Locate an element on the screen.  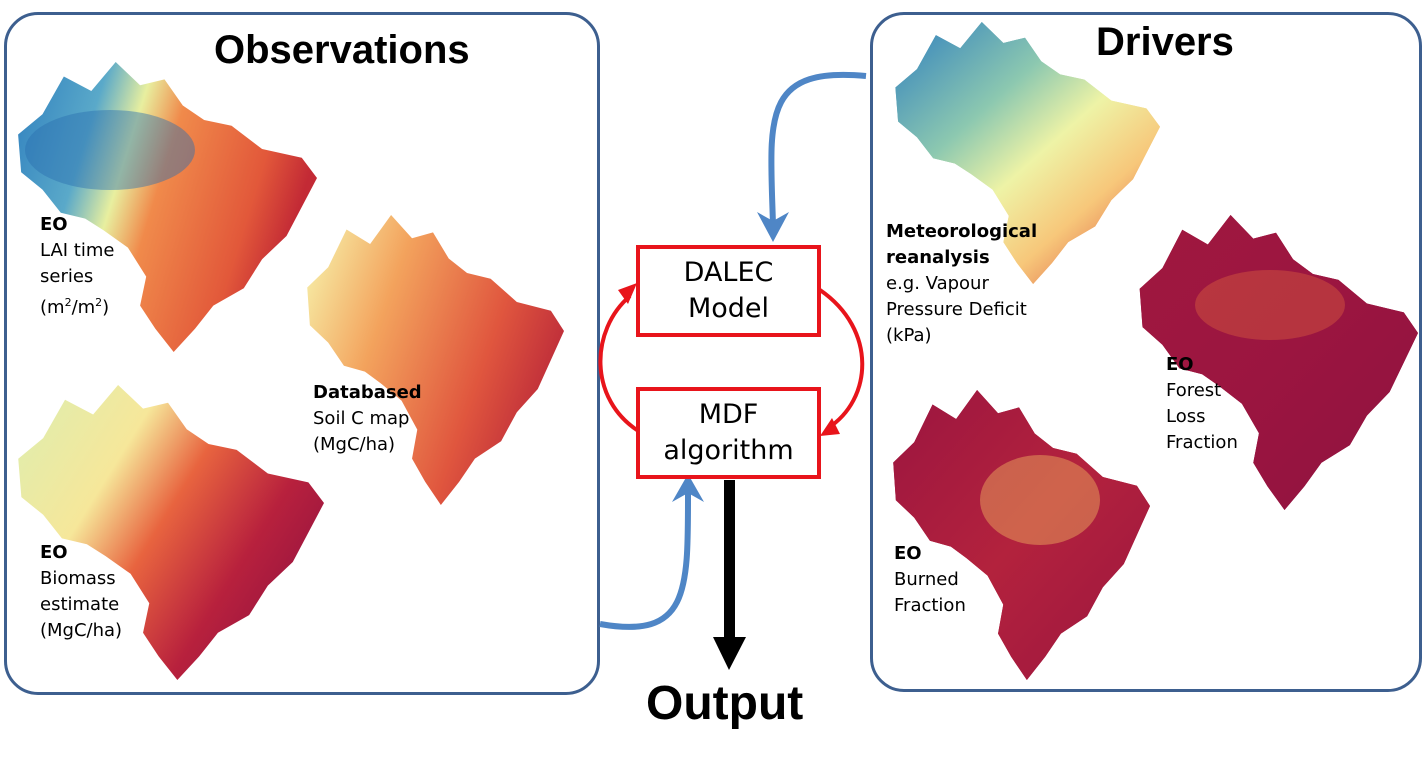
mdf-line1: MDF is located at coordinates (728, 414).